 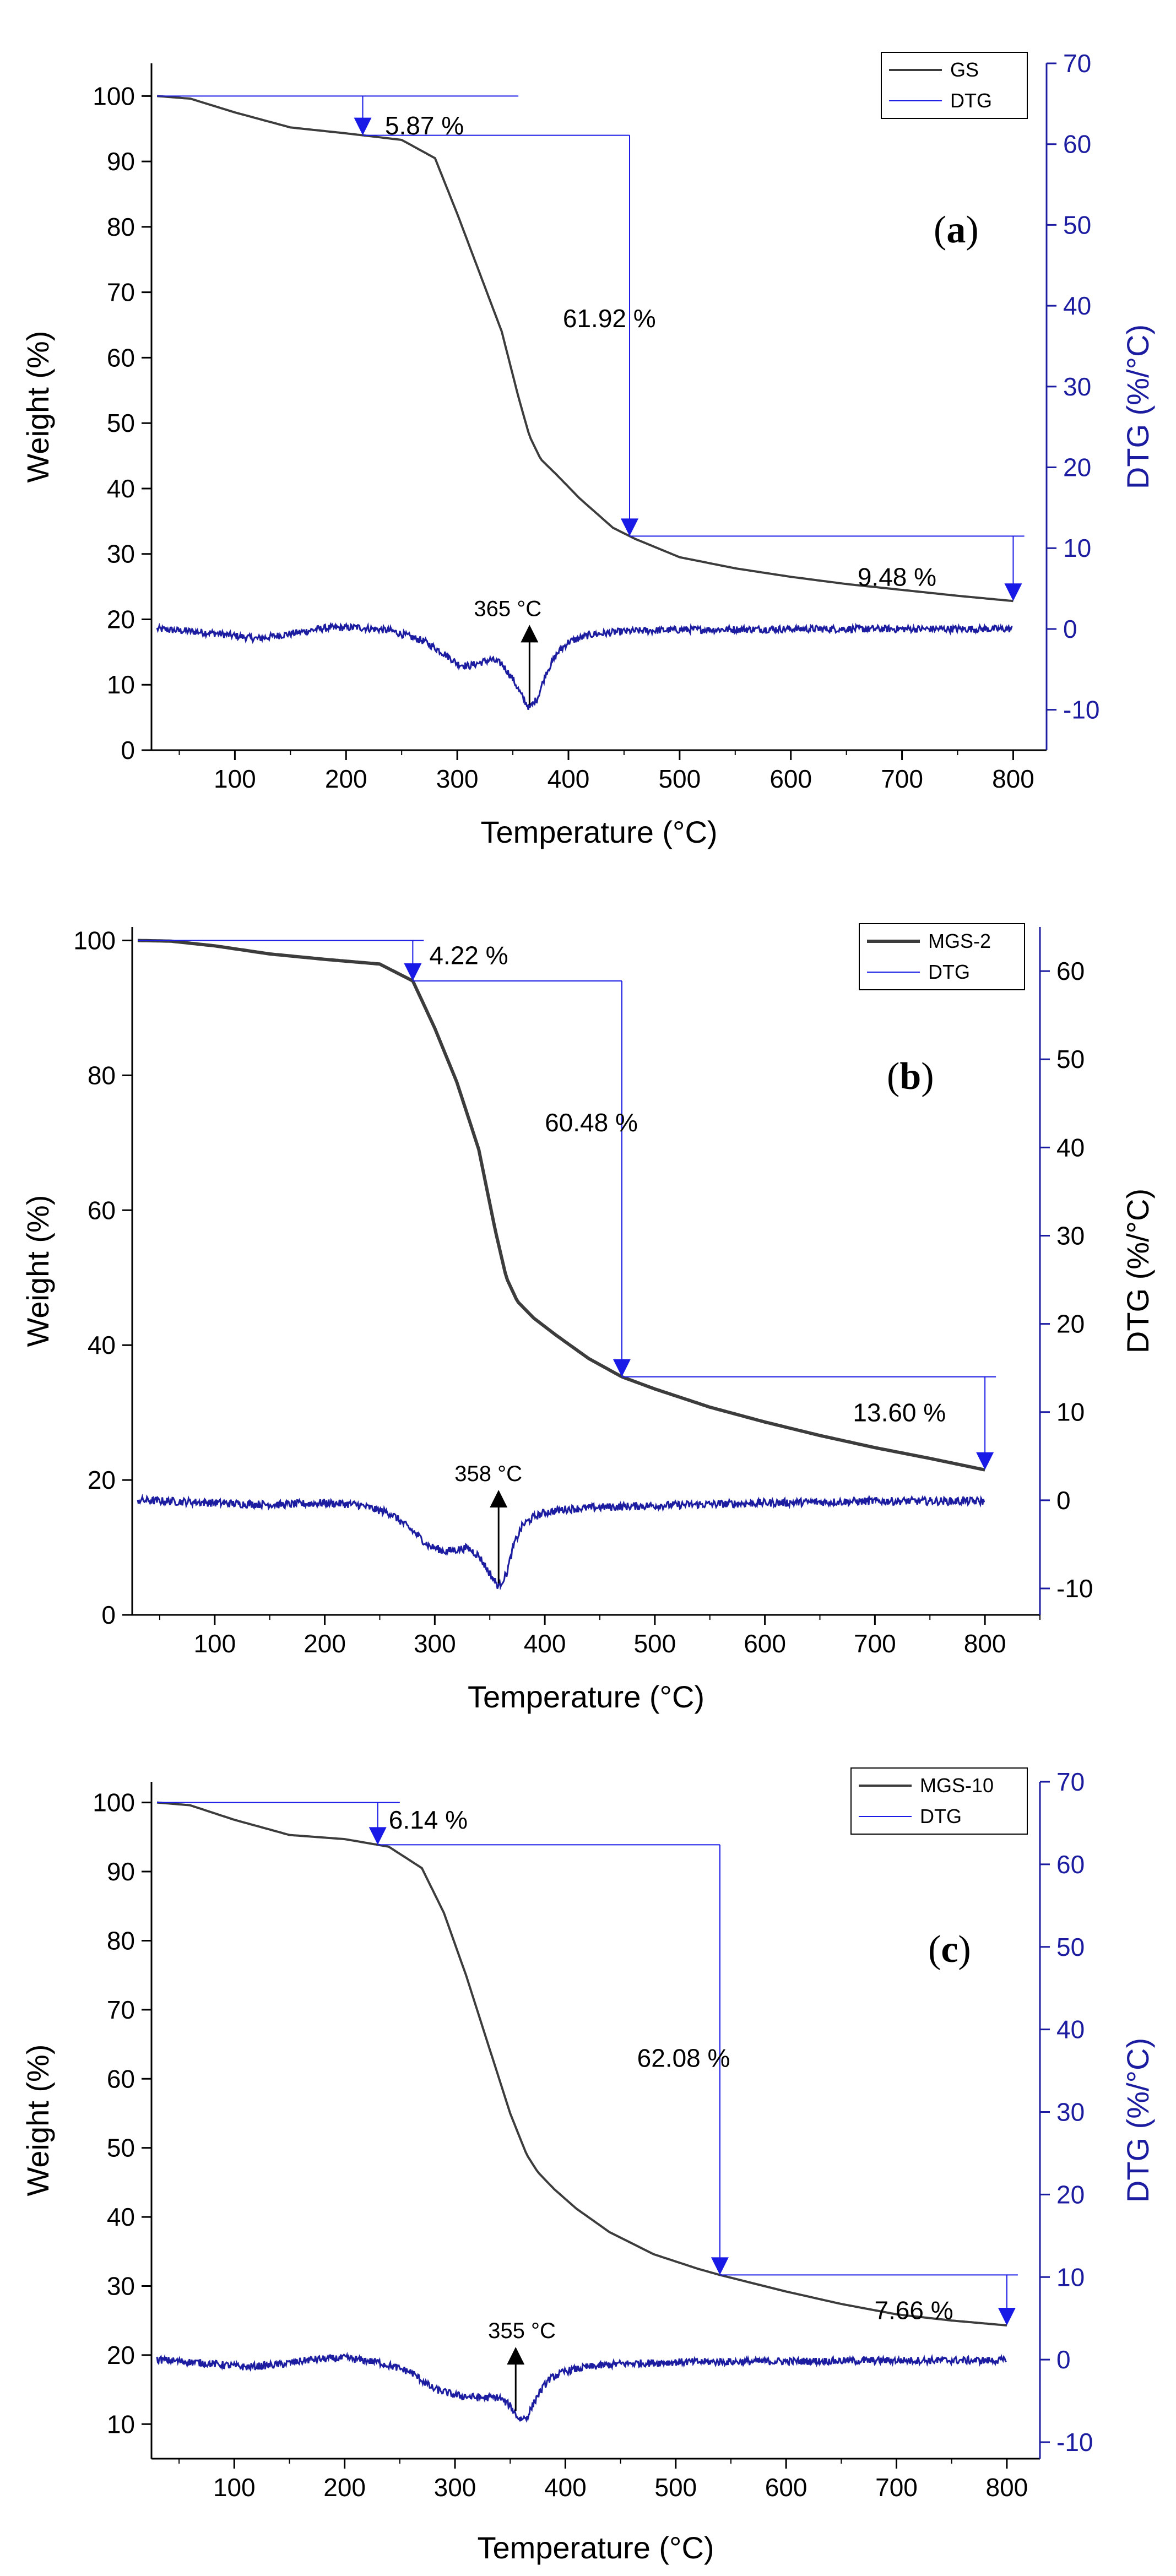 What do you see at coordinates (488, 1474) in the screenshot?
I see `peak-label: 358 °C` at bounding box center [488, 1474].